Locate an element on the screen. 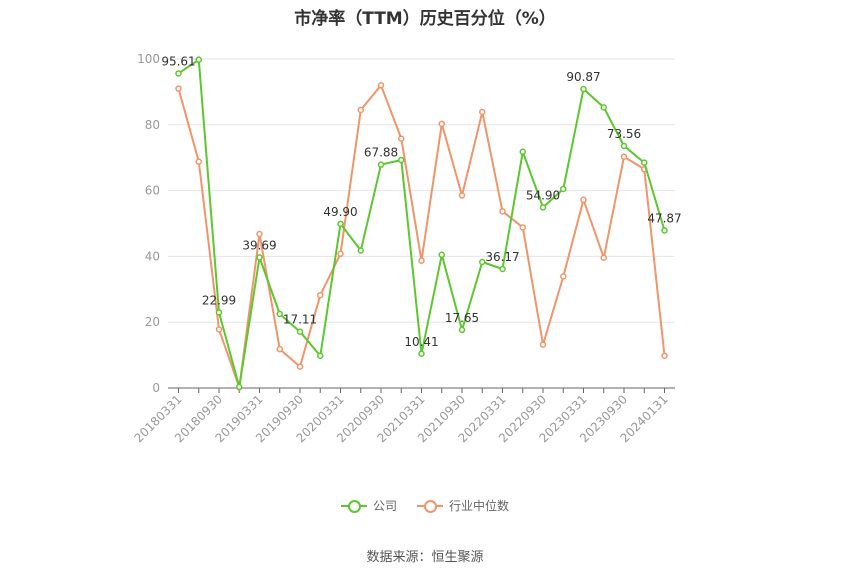 This screenshot has height=575, width=850. data-label-8: 49.90 is located at coordinates (340, 212).